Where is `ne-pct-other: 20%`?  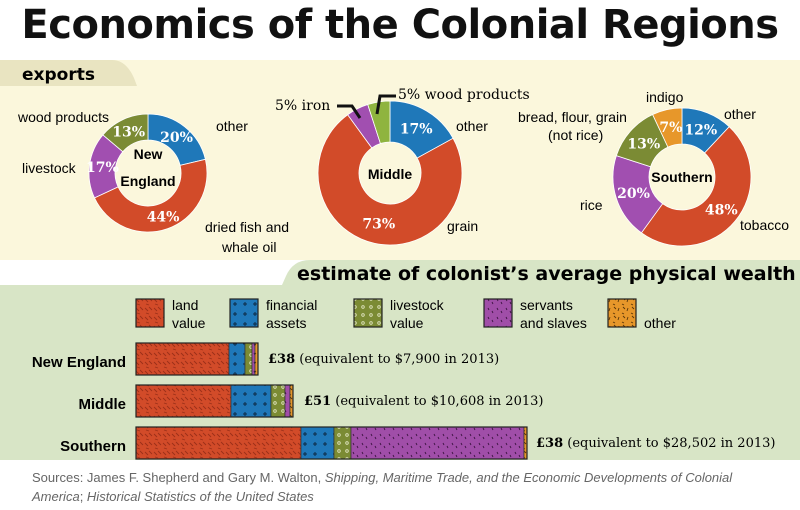
ne-pct-other: 20% is located at coordinates (176, 138).